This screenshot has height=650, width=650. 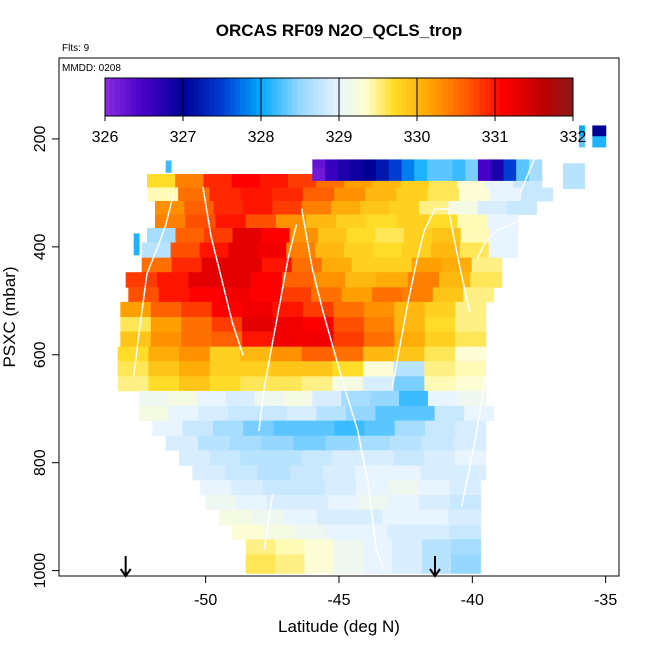 I want to click on y-axis-label: PSXC (mbar), so click(x=9, y=316).